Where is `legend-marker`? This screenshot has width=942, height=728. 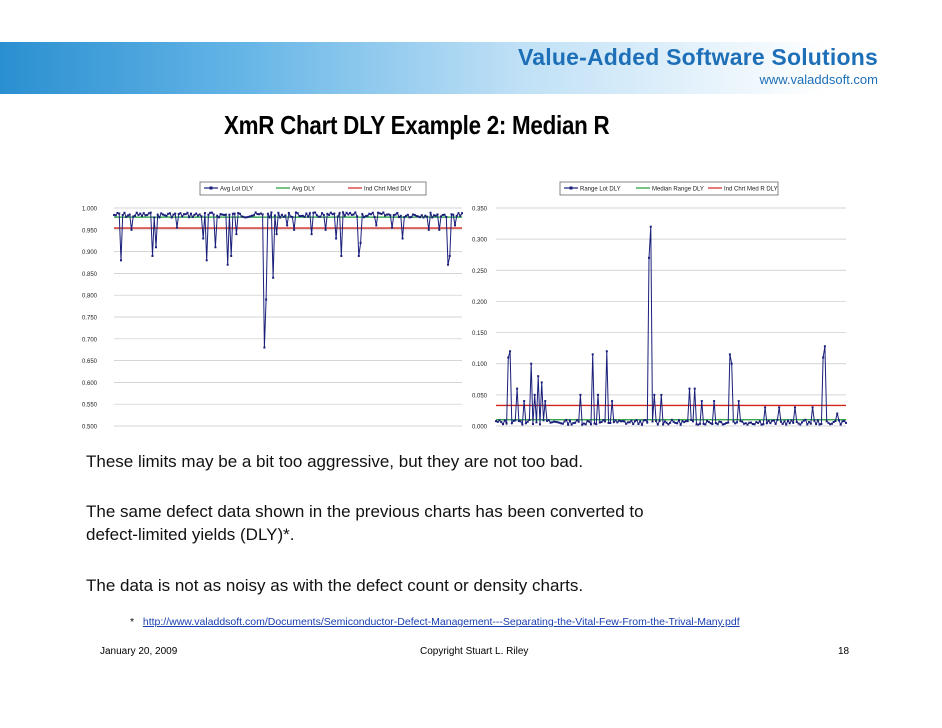 legend-marker is located at coordinates (211, 188).